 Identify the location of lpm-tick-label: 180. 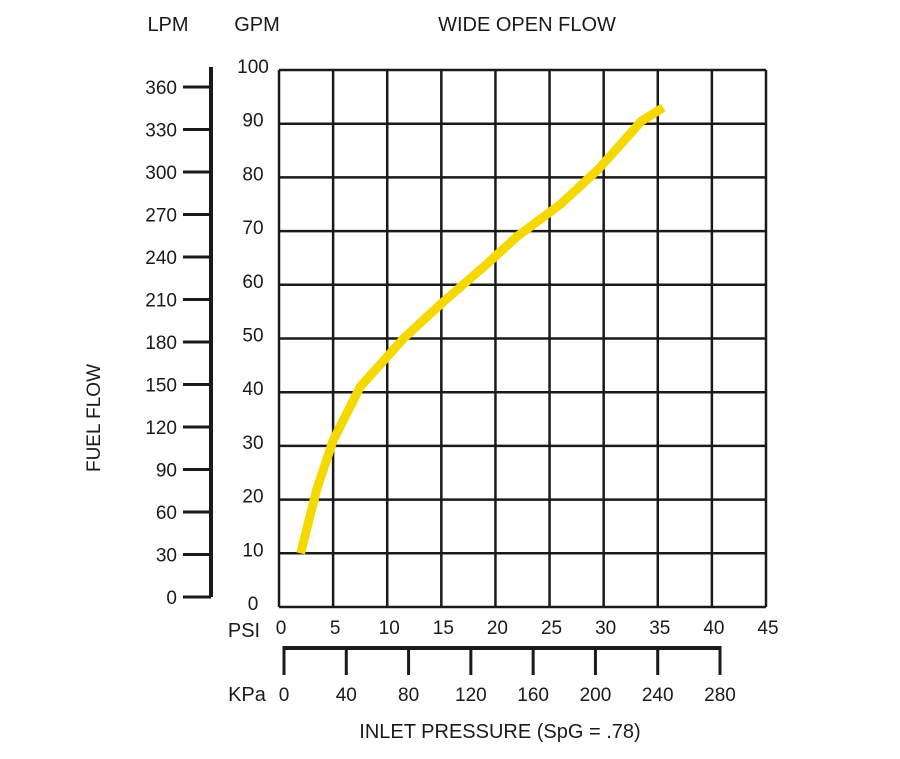
(161, 343).